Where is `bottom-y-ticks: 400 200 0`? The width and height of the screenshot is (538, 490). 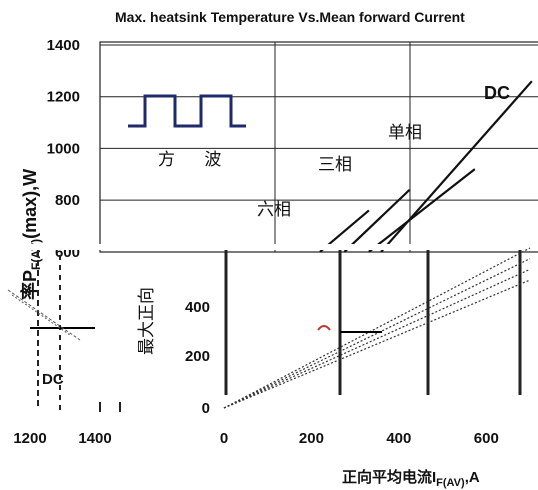
bottom-y-ticks: 400 200 0 is located at coordinates (197, 358).